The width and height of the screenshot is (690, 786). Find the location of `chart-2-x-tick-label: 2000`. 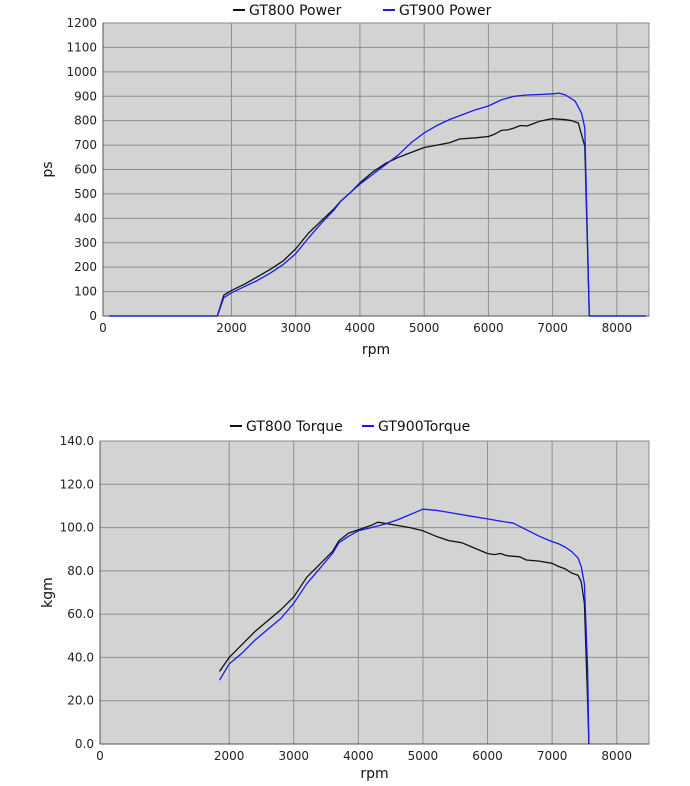

chart-2-x-tick-label: 2000 is located at coordinates (229, 756).